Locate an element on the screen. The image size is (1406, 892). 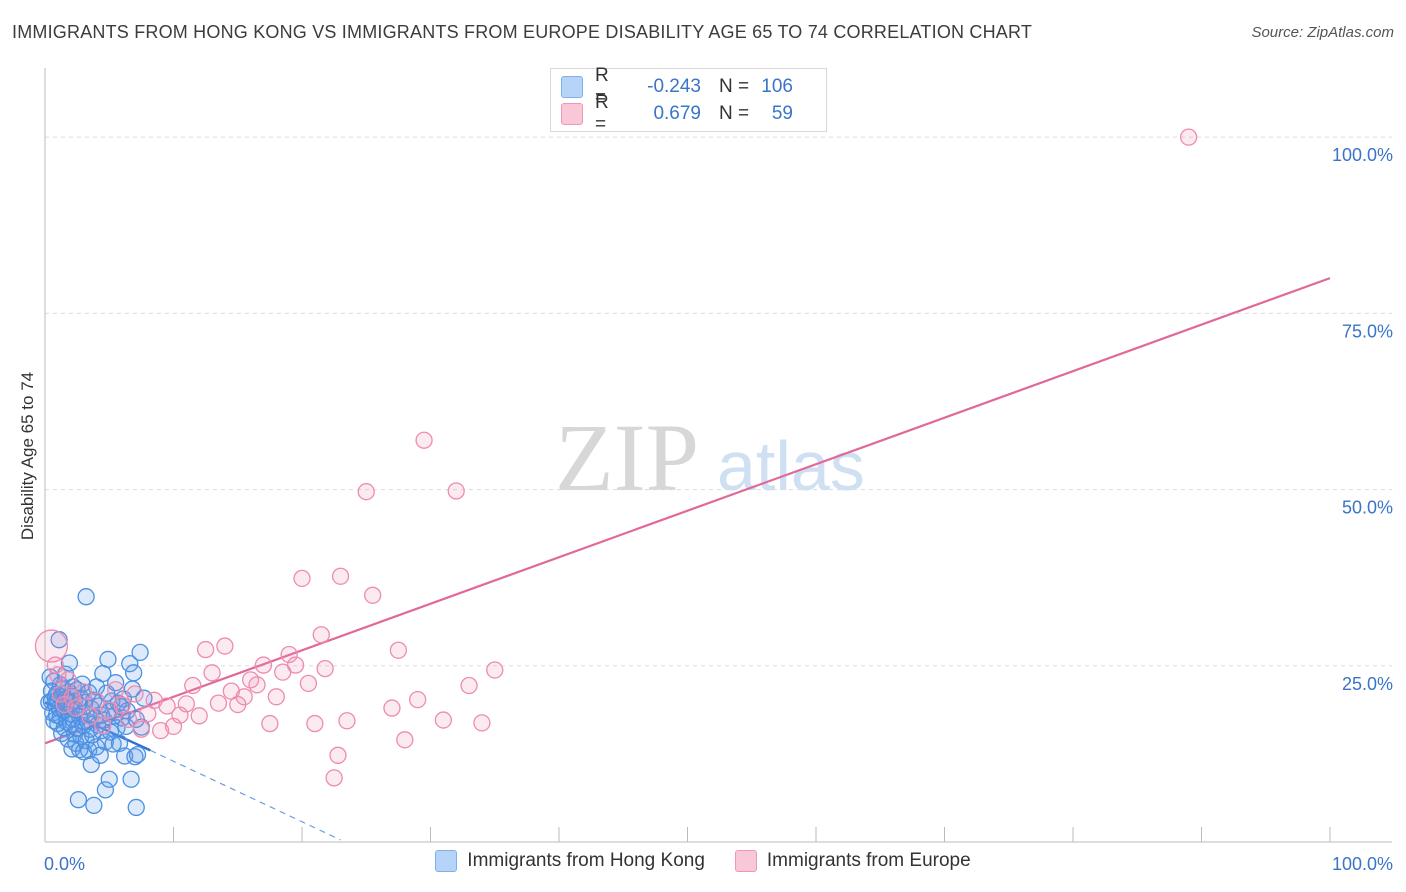
y-tick-label: 25.0% is located at coordinates (1367, 684).